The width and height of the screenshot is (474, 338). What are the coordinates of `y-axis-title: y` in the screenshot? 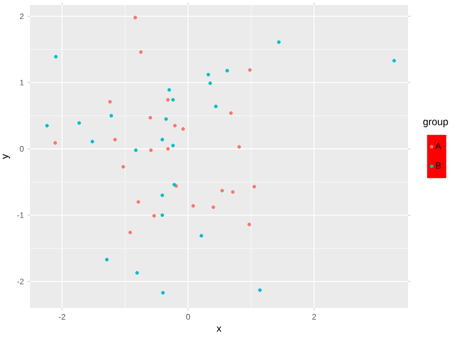 It's located at (6, 156).